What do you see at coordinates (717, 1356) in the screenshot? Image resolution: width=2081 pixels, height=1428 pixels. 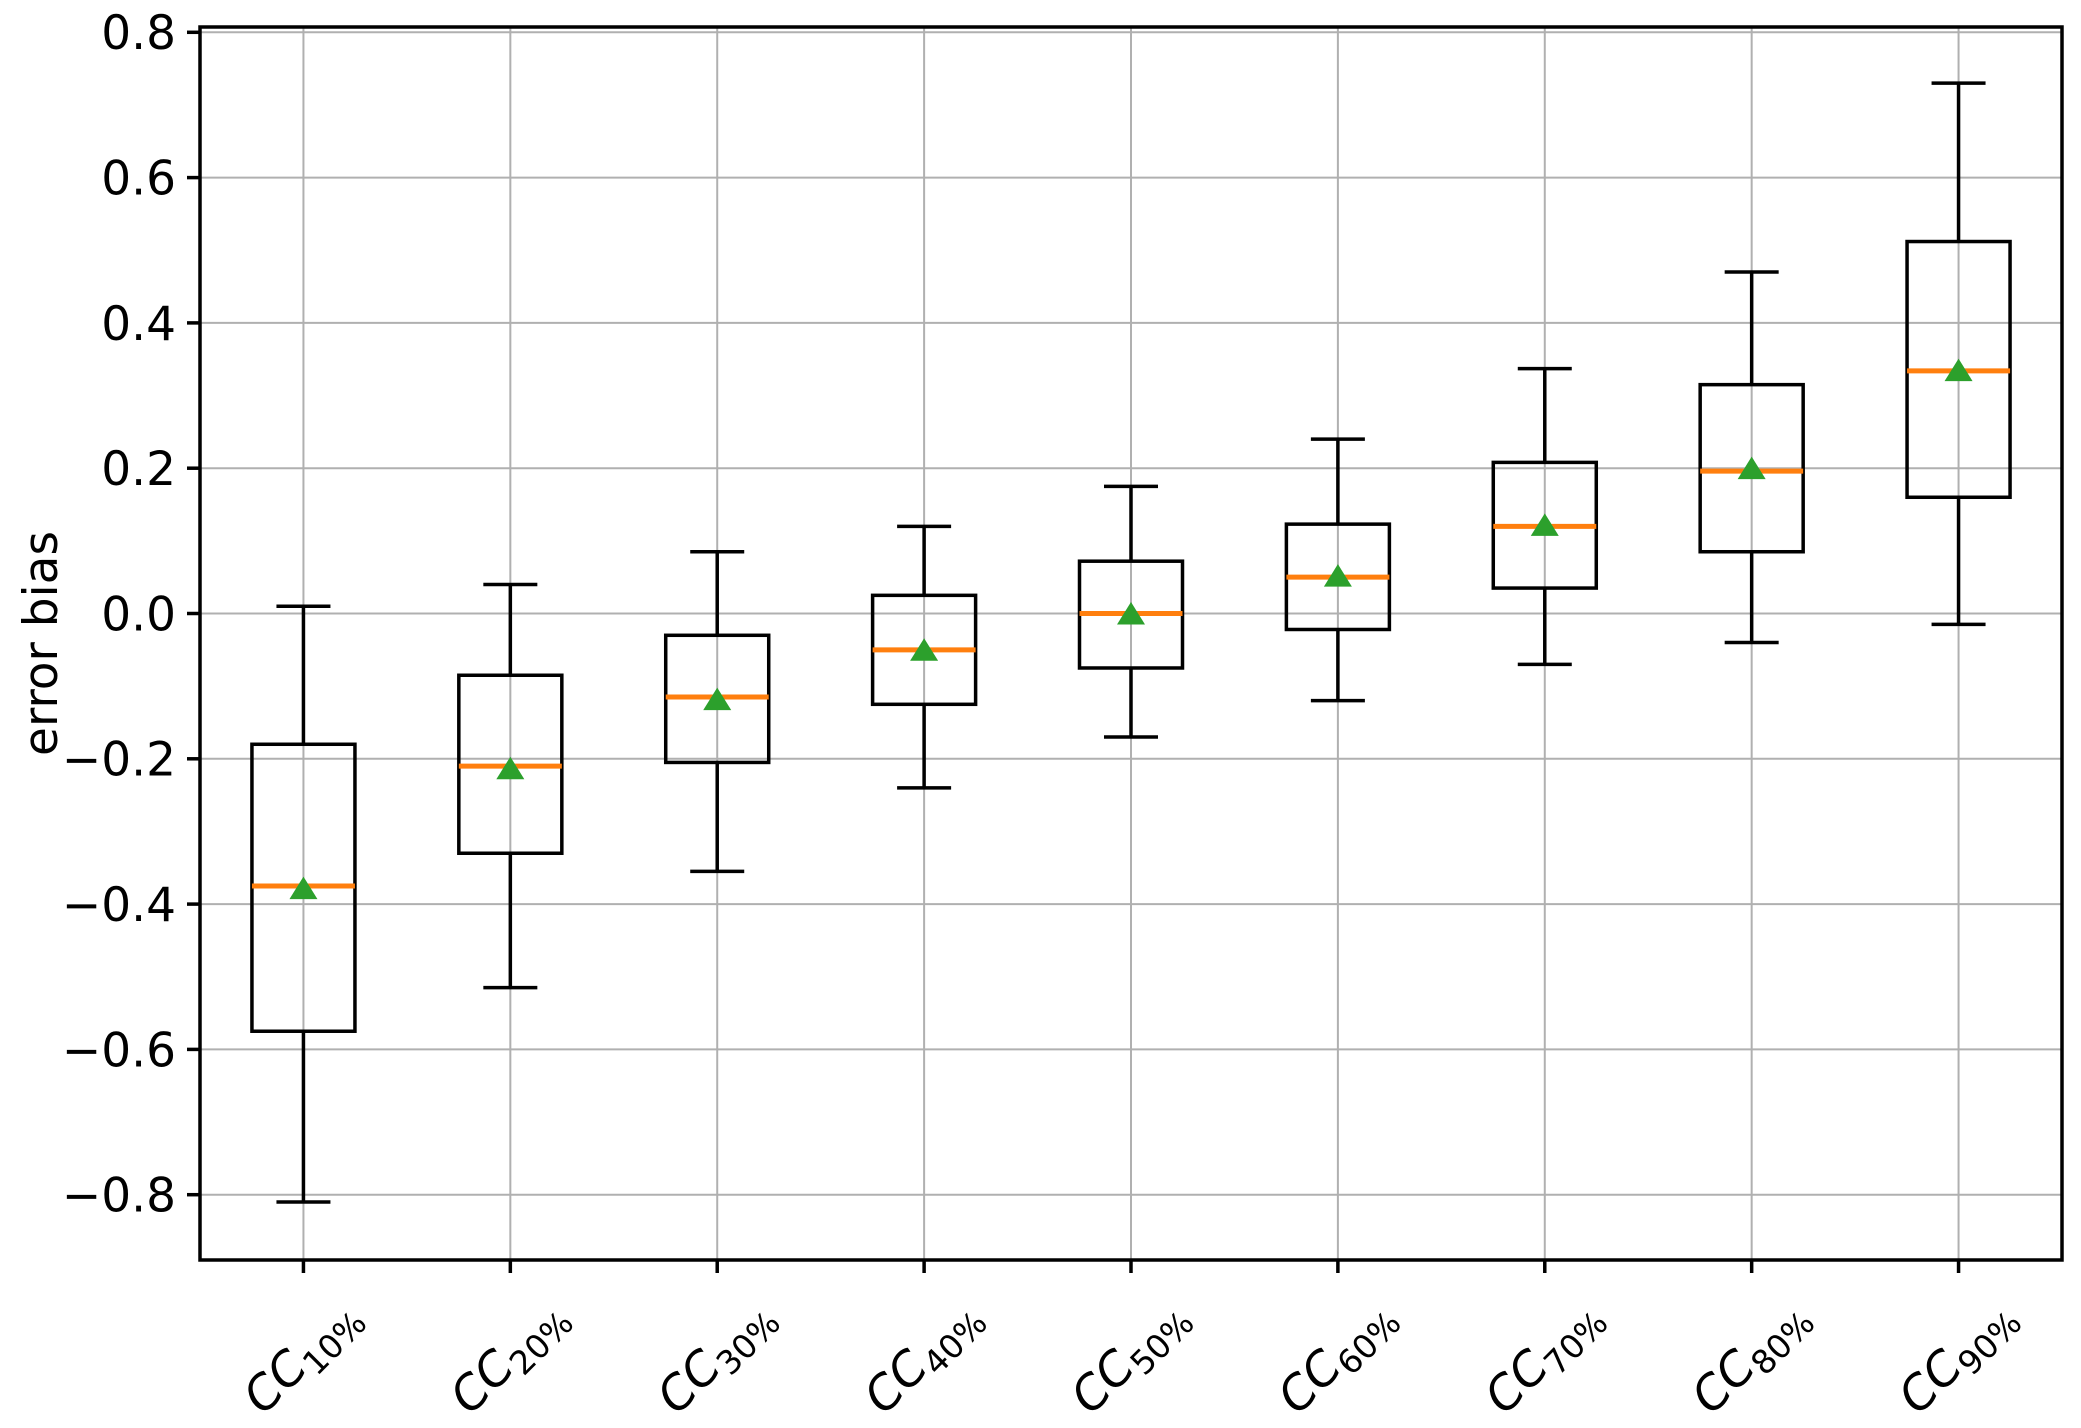 I see `x-tick-label: CC30%` at bounding box center [717, 1356].